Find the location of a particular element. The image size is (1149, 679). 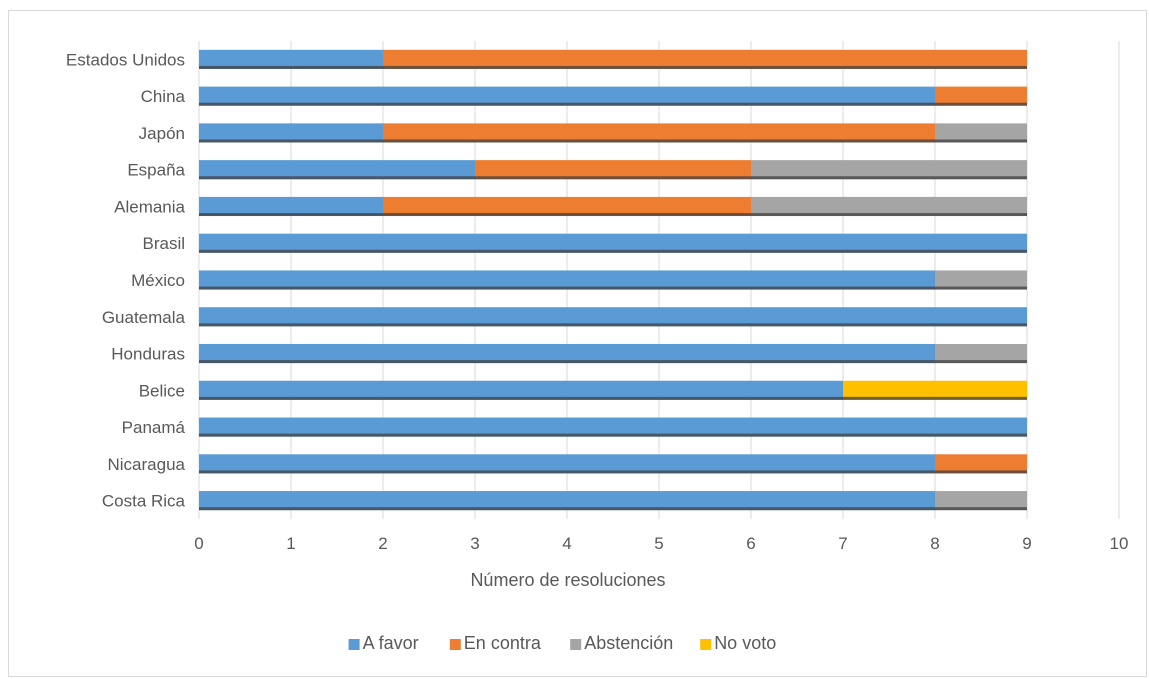

bar-shadow-espana-abstencion is located at coordinates (889, 178).